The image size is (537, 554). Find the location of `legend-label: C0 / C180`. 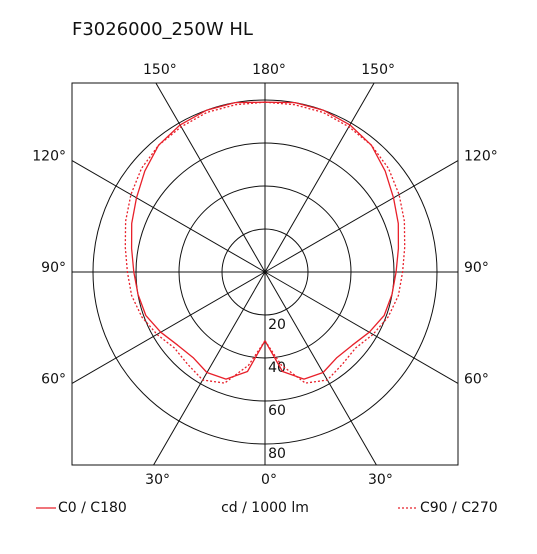

legend-label: C0 / C180 is located at coordinates (92, 508).